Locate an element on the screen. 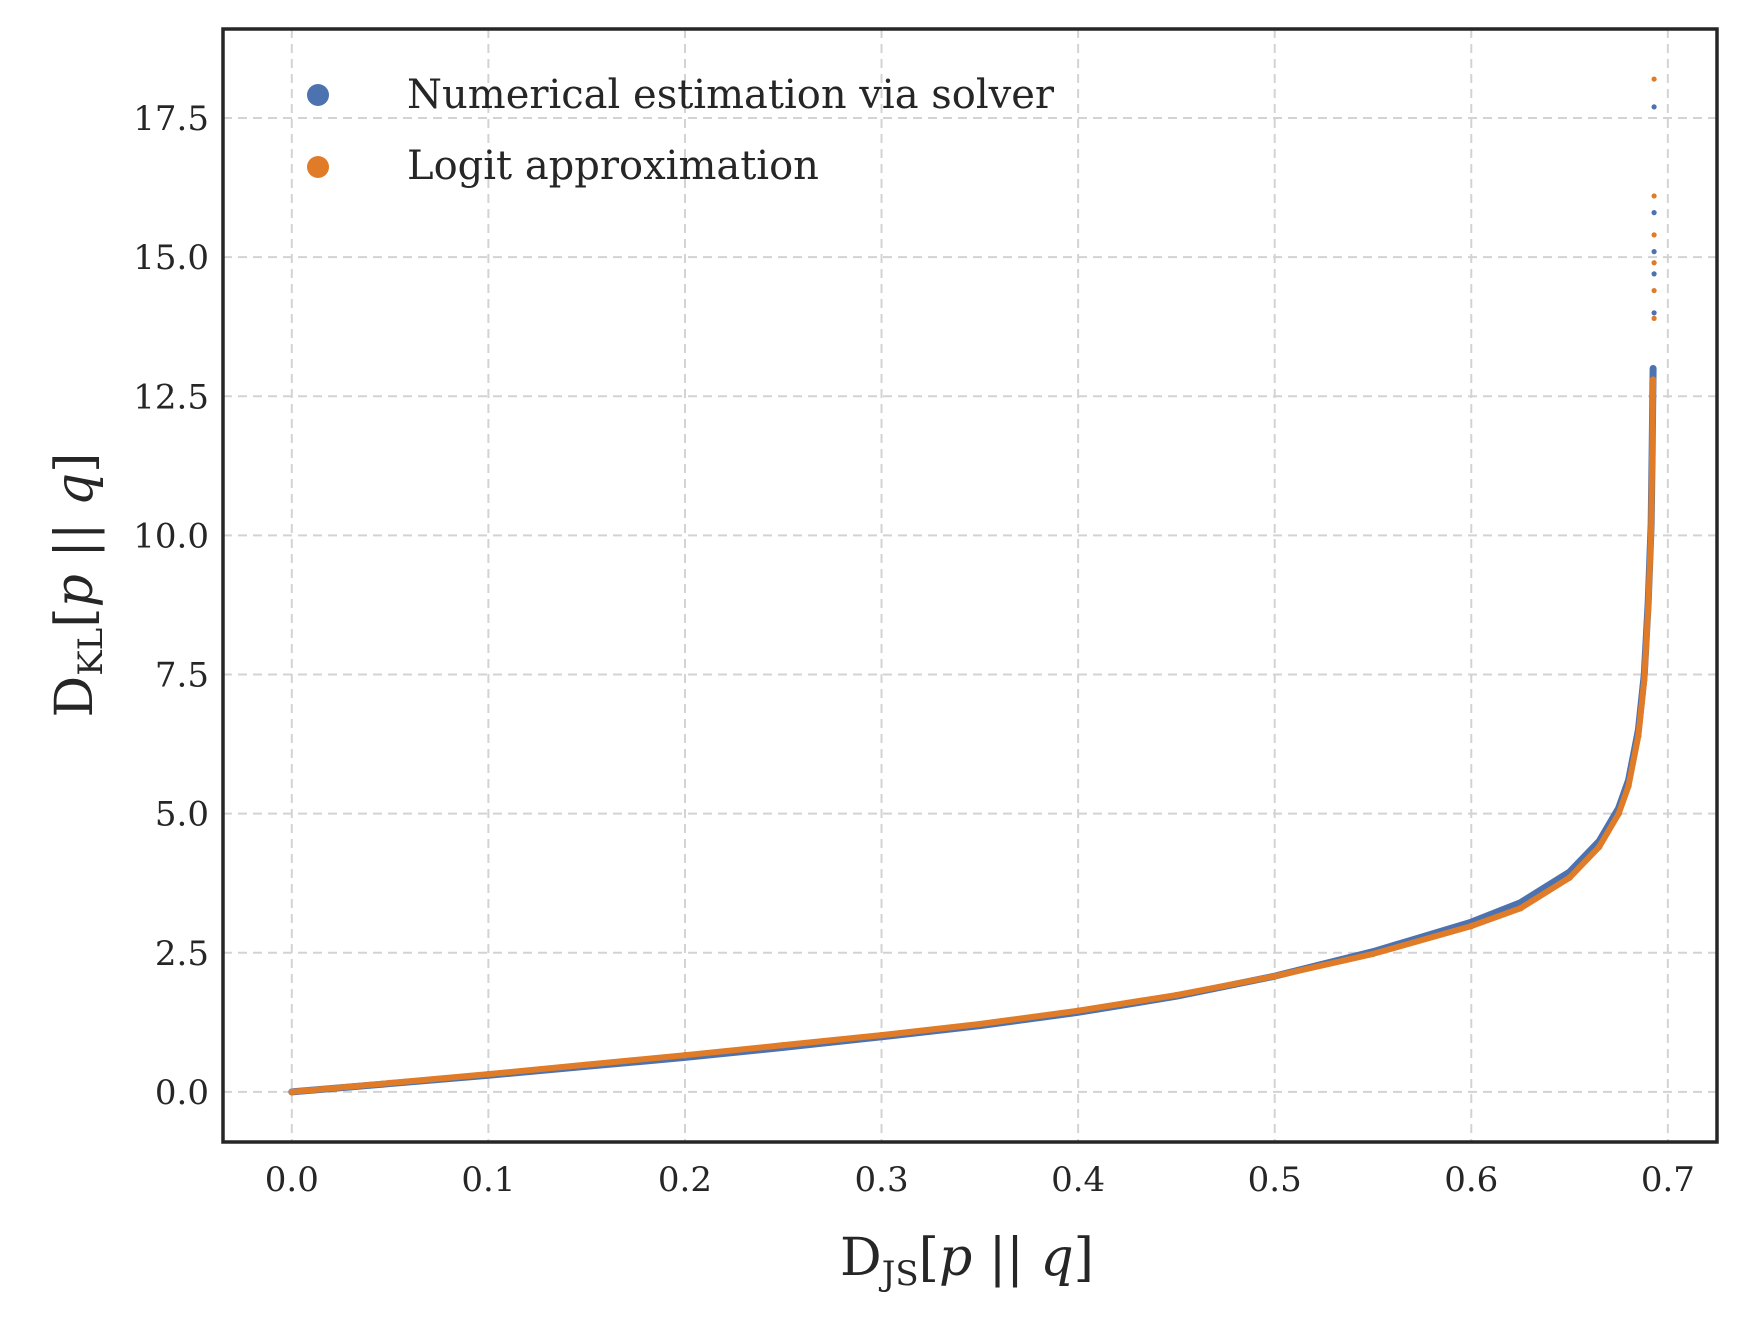  legend-label-logit: Logit approximation is located at coordinates (613, 166).